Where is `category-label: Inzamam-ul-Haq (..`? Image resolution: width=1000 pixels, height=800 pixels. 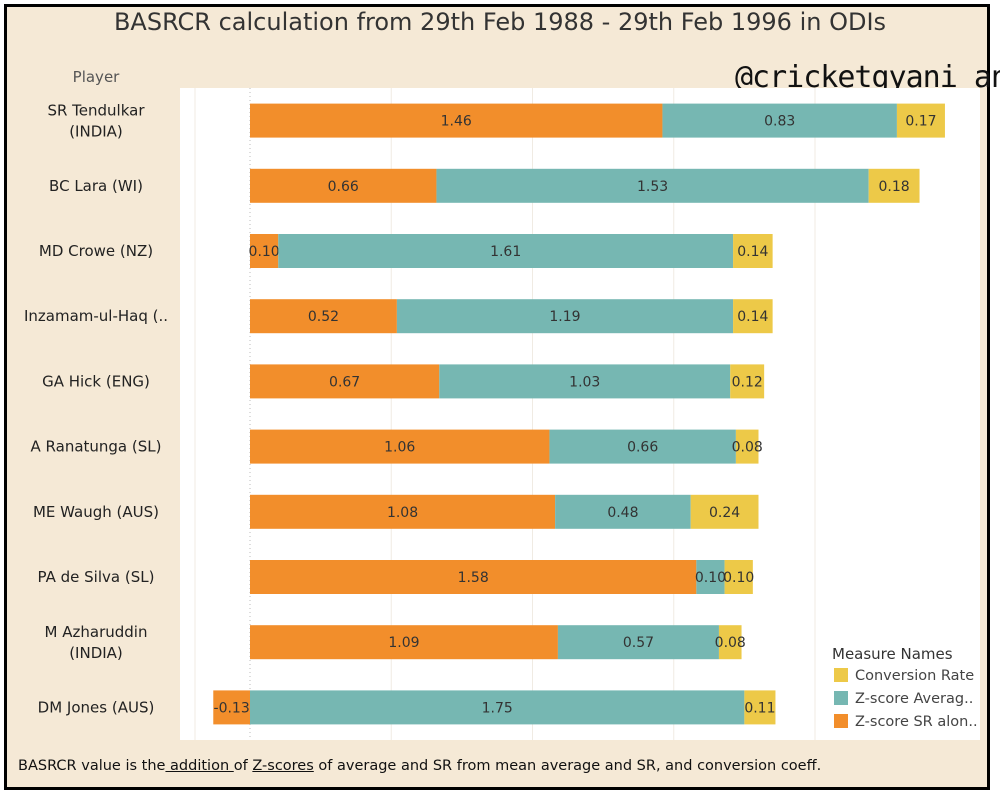
category-label: Inzamam-ul-Haq (.. is located at coordinates (96, 316).